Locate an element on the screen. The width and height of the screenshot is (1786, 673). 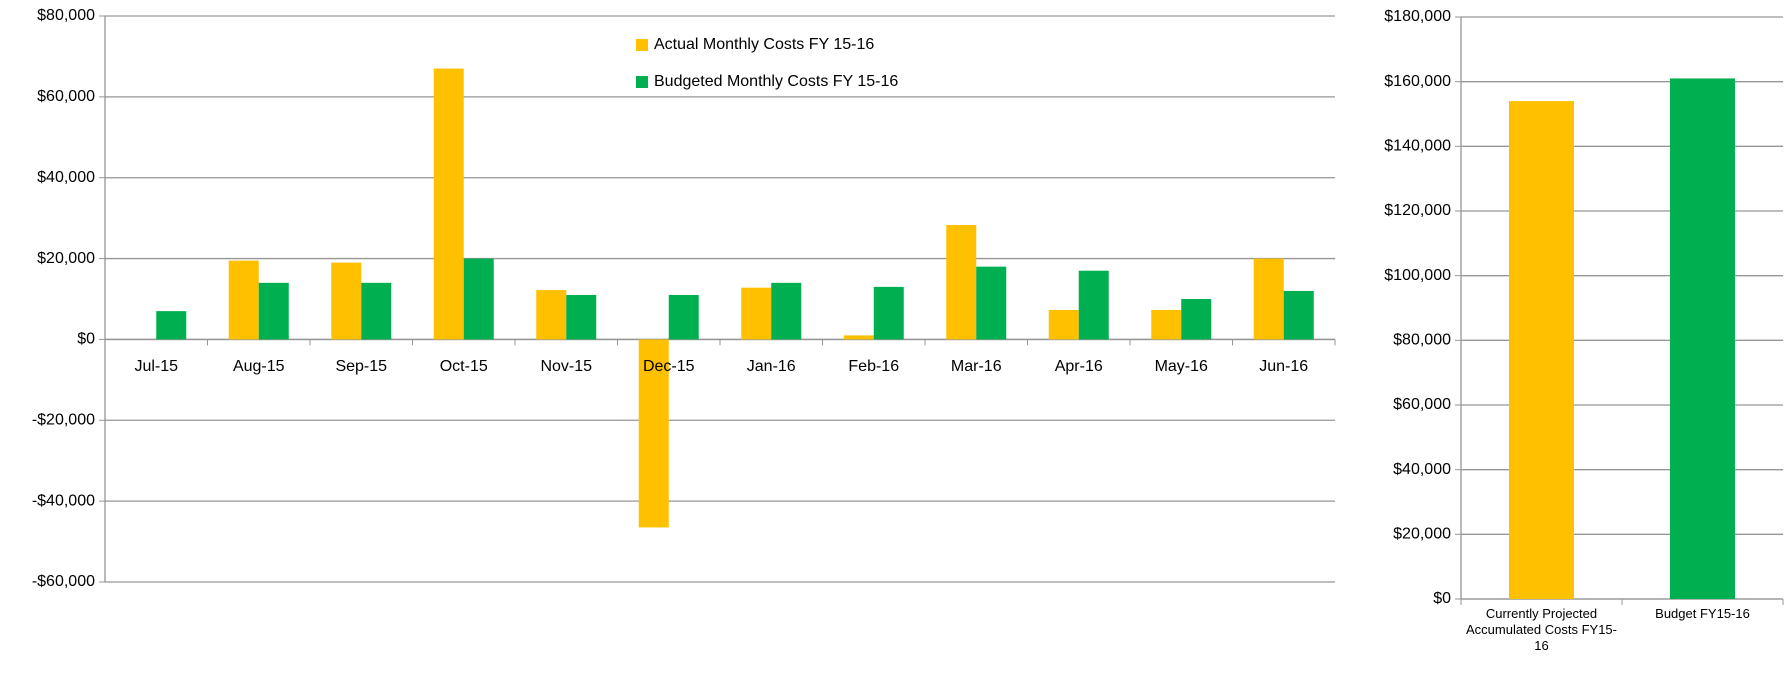
y-tick-label: -$40,000 is located at coordinates (63, 500).